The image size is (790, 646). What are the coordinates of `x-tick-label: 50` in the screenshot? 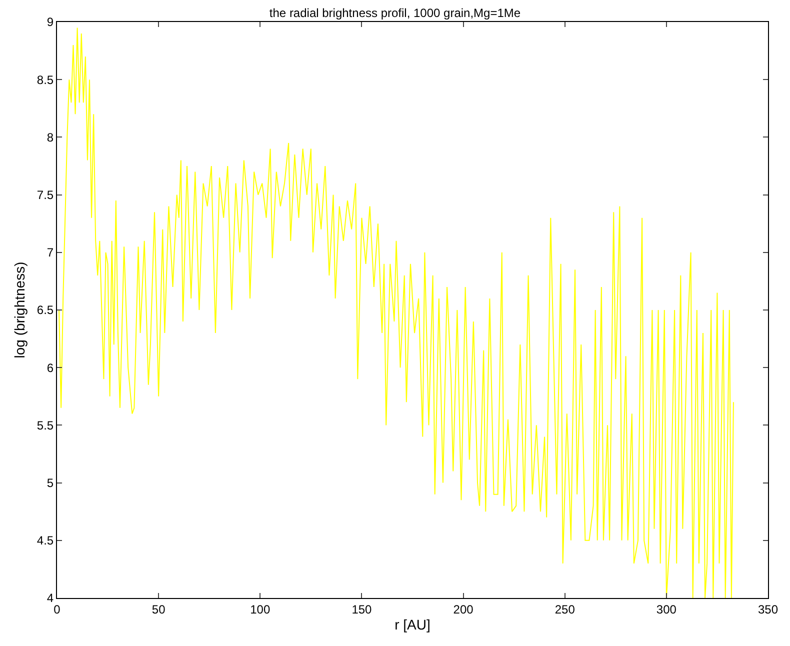 It's located at (159, 609).